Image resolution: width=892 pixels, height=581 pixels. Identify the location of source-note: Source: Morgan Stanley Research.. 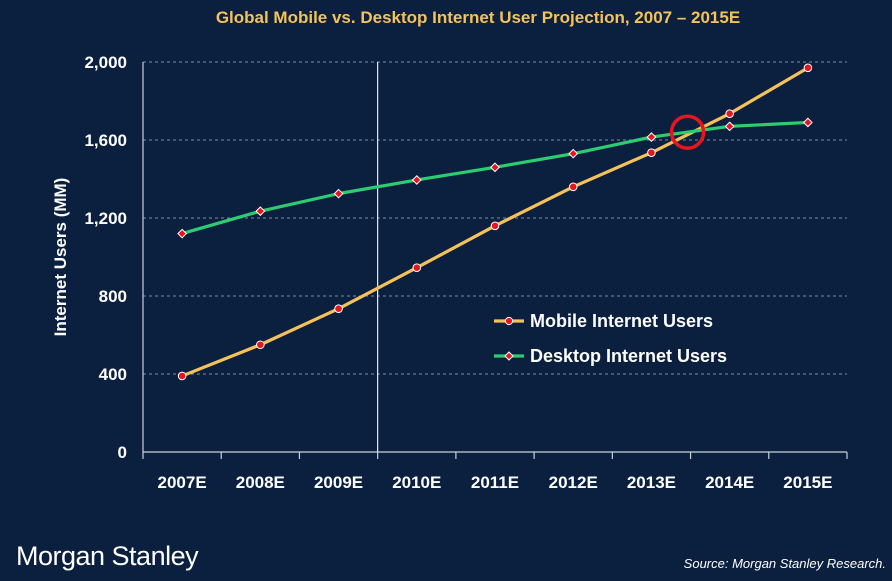
(784, 563).